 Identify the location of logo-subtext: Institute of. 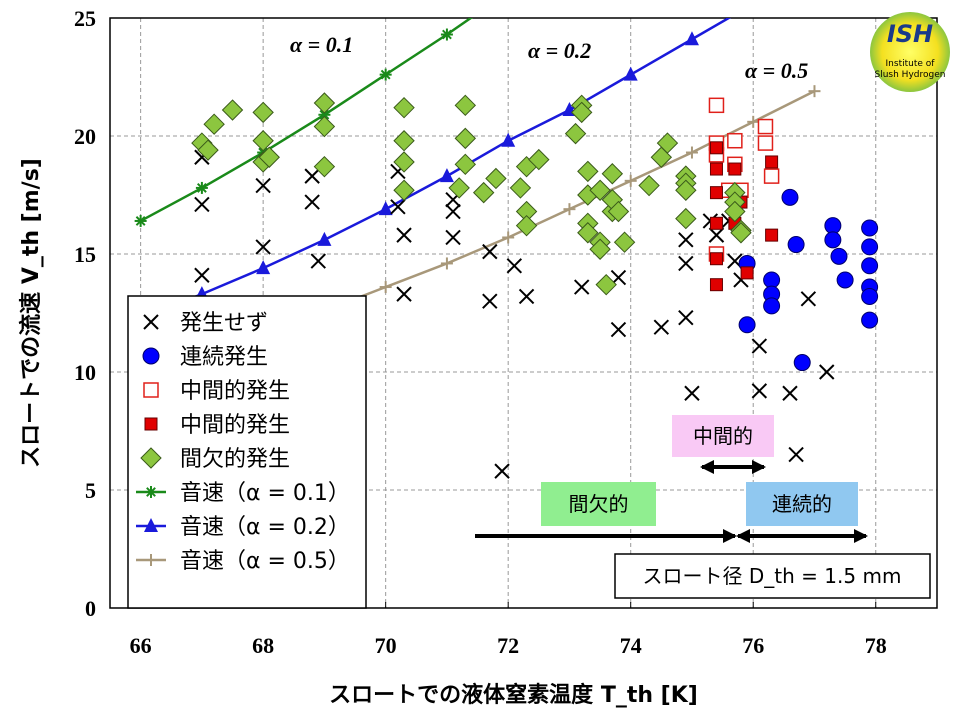
(911, 64).